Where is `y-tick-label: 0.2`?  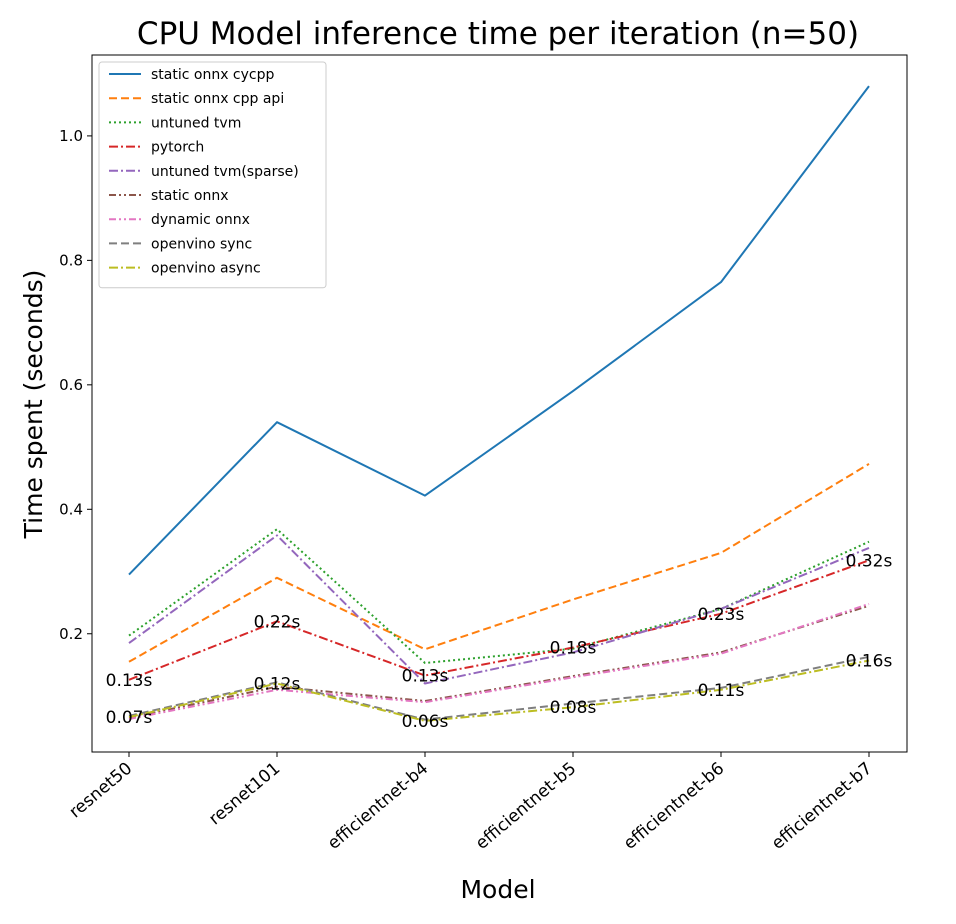 y-tick-label: 0.2 is located at coordinates (71, 634).